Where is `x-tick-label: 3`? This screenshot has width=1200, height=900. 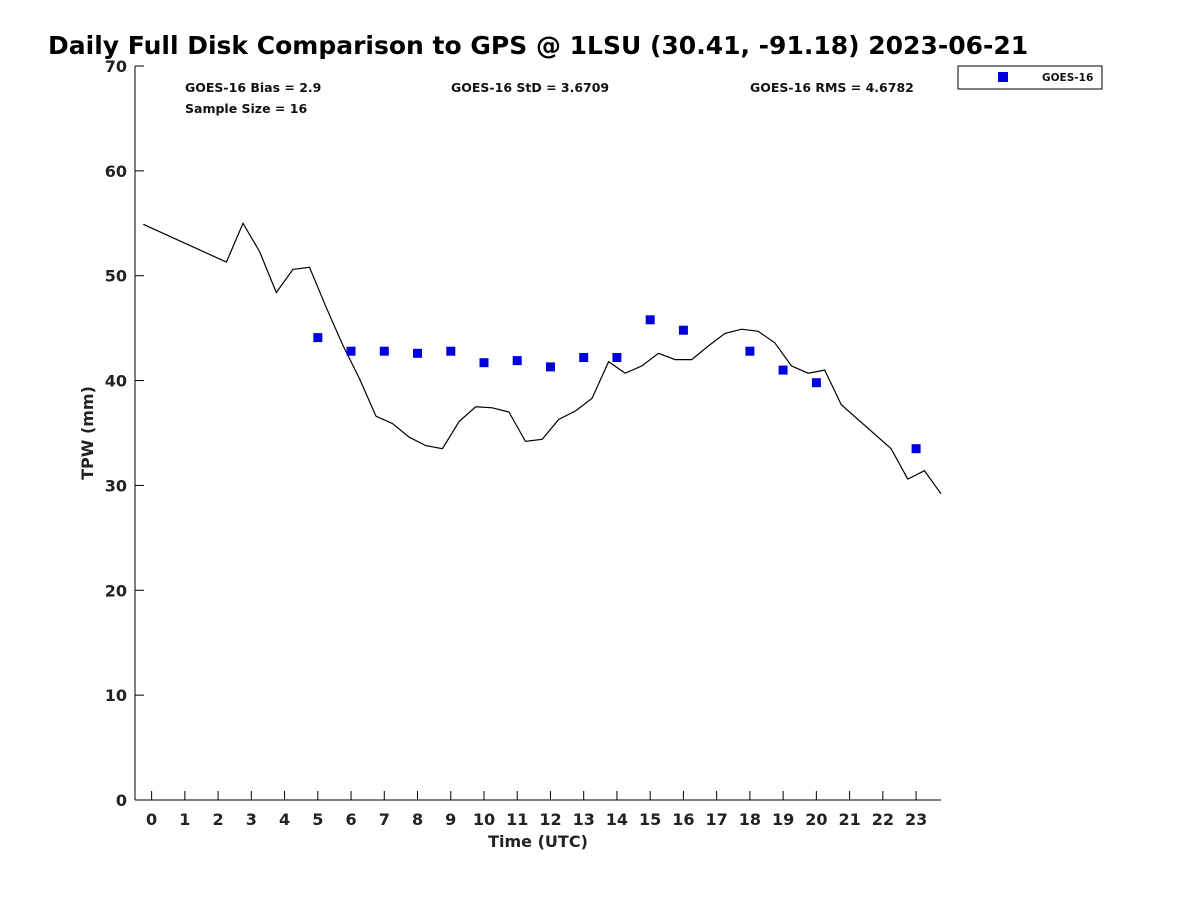
x-tick-label: 3 is located at coordinates (251, 819).